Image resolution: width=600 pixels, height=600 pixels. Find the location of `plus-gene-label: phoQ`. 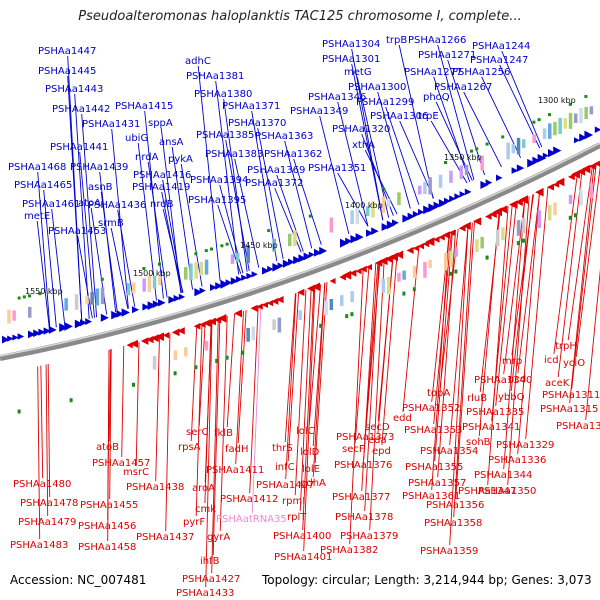

plus-gene-label: phoQ is located at coordinates (436, 97).